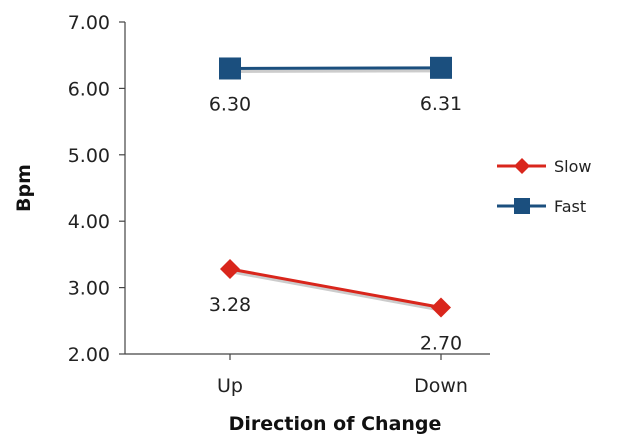 The height and width of the screenshot is (437, 618). Describe the element at coordinates (522, 206) in the screenshot. I see `legend-fast-marker` at that location.